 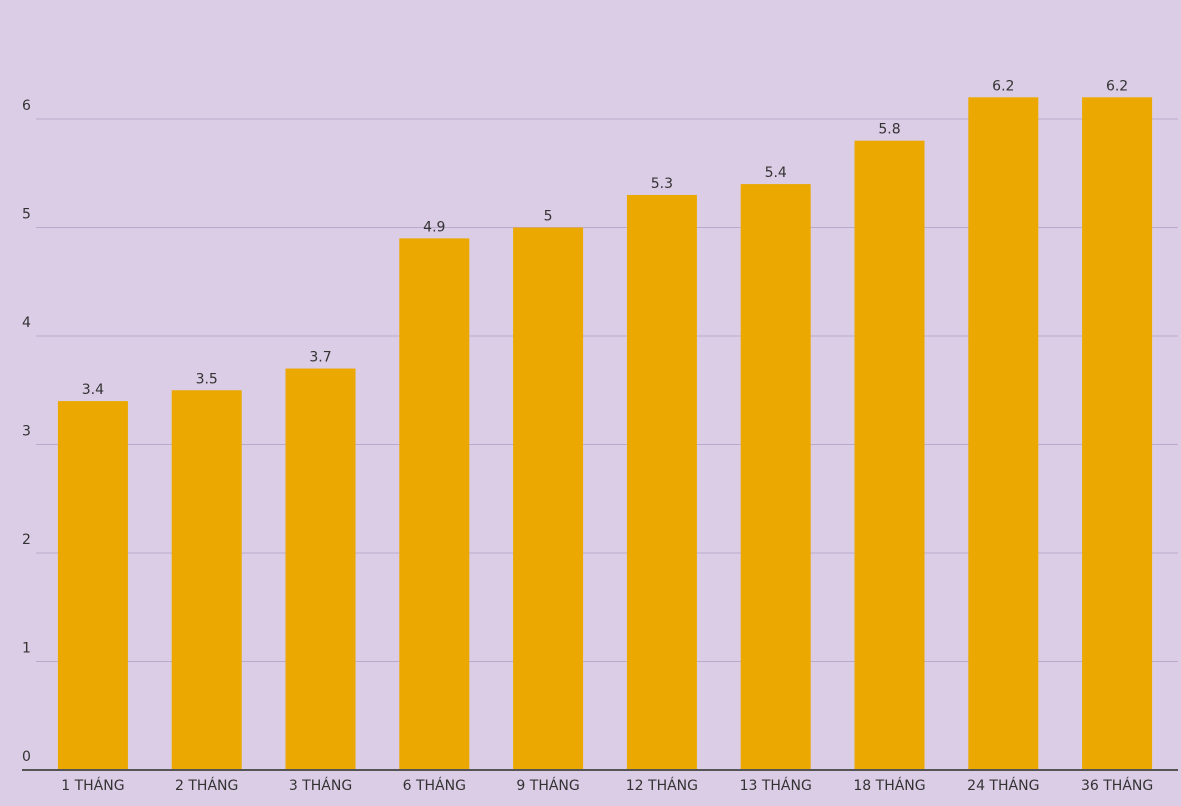 What do you see at coordinates (1117, 785) in the screenshot?
I see `x-tick-label: 36 THÁNG` at bounding box center [1117, 785].